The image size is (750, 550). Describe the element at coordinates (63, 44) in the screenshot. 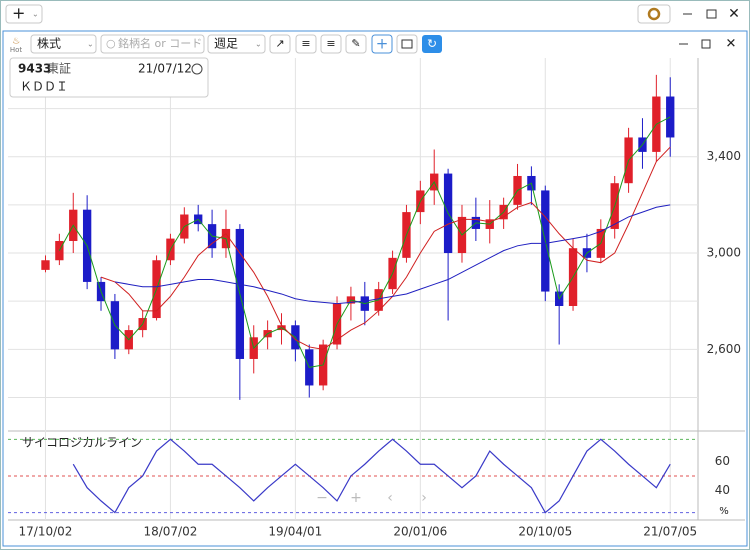

I see `market-select` at that location.